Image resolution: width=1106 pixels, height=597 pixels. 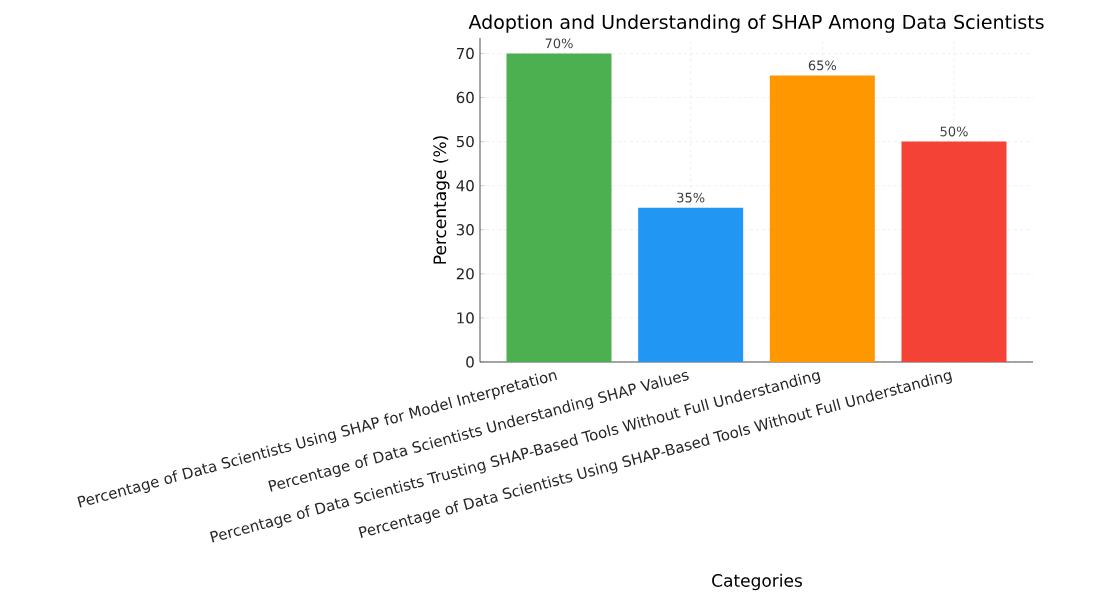 What do you see at coordinates (559, 43) in the screenshot?
I see `data-label: 70%` at bounding box center [559, 43].